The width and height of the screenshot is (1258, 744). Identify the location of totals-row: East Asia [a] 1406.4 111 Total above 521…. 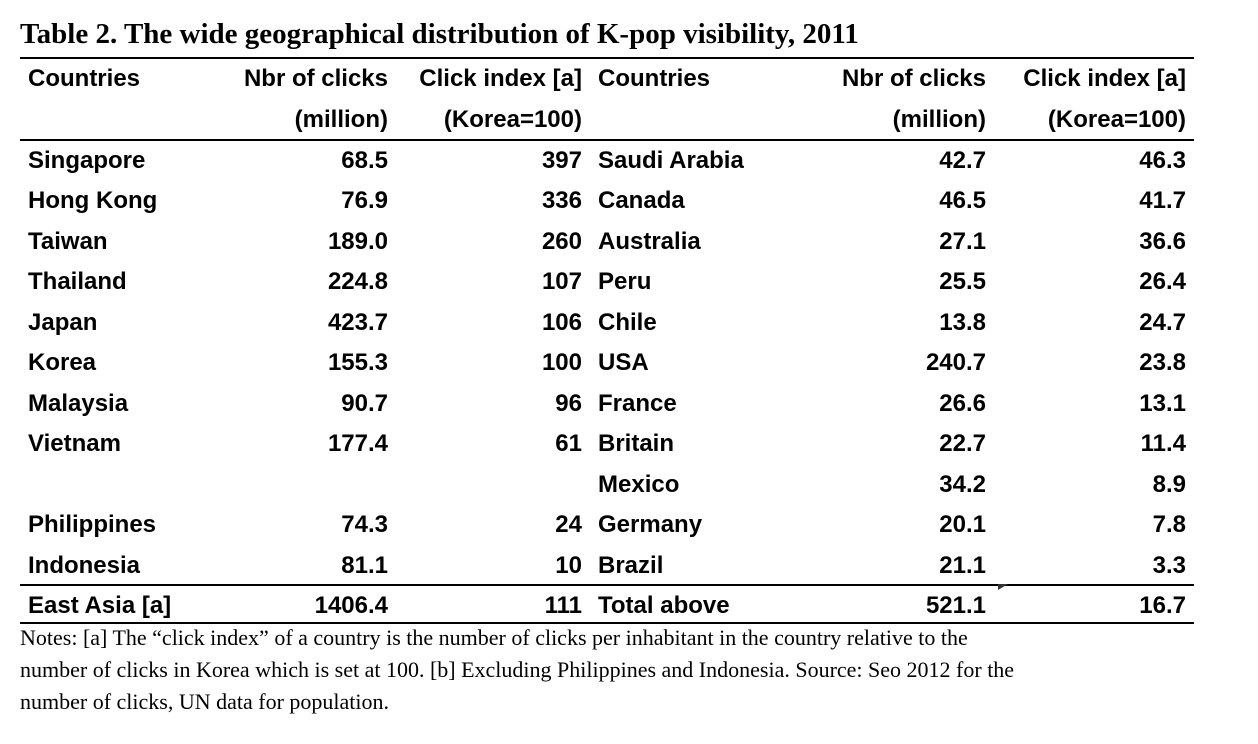
(607, 606).